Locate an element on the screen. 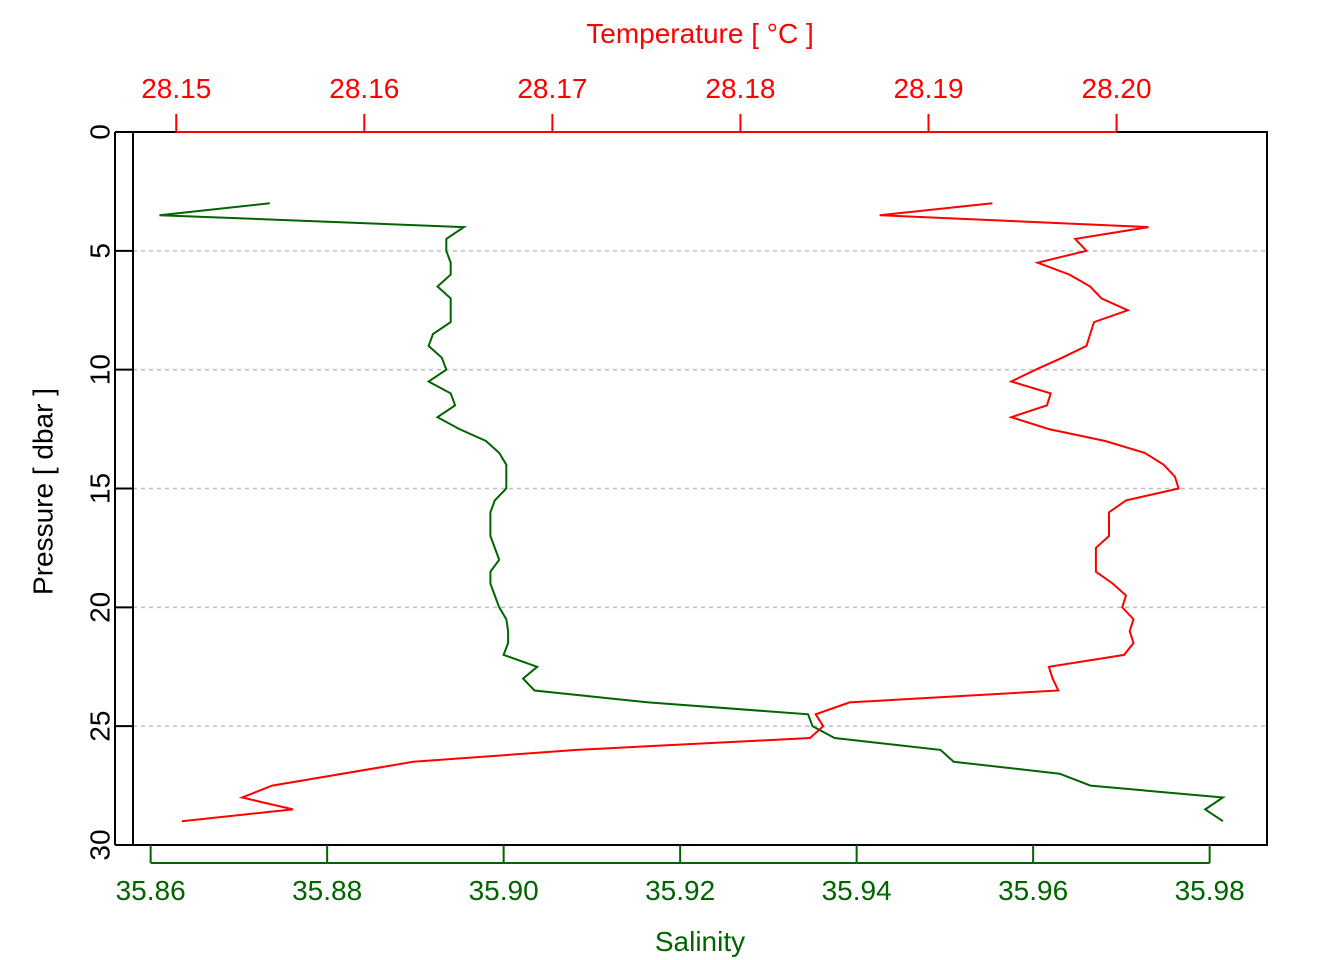 Image resolution: width=1344 pixels, height=960 pixels. bottom-tick-label: 35.86 is located at coordinates (151, 890).